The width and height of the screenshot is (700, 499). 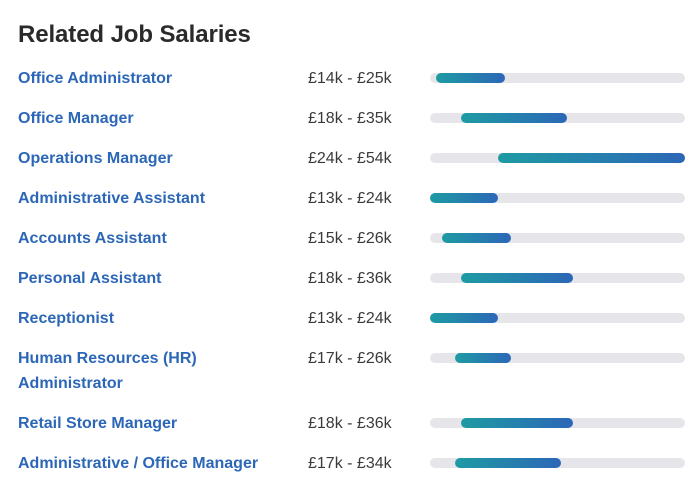 I want to click on section-title: Related Job Salaries, so click(x=134, y=34).